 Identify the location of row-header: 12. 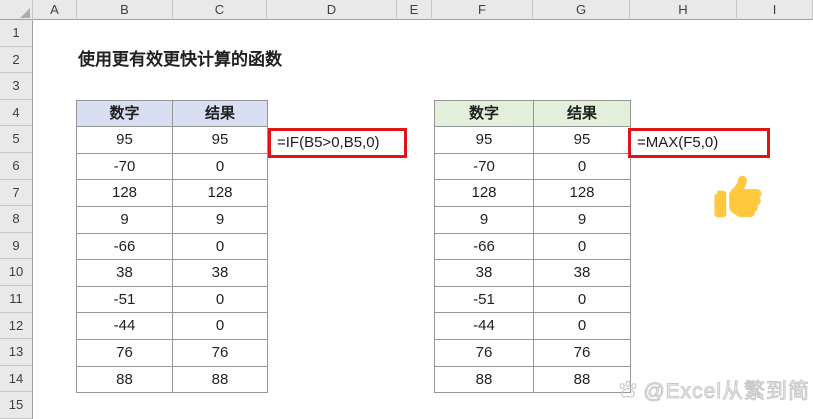
(16, 326).